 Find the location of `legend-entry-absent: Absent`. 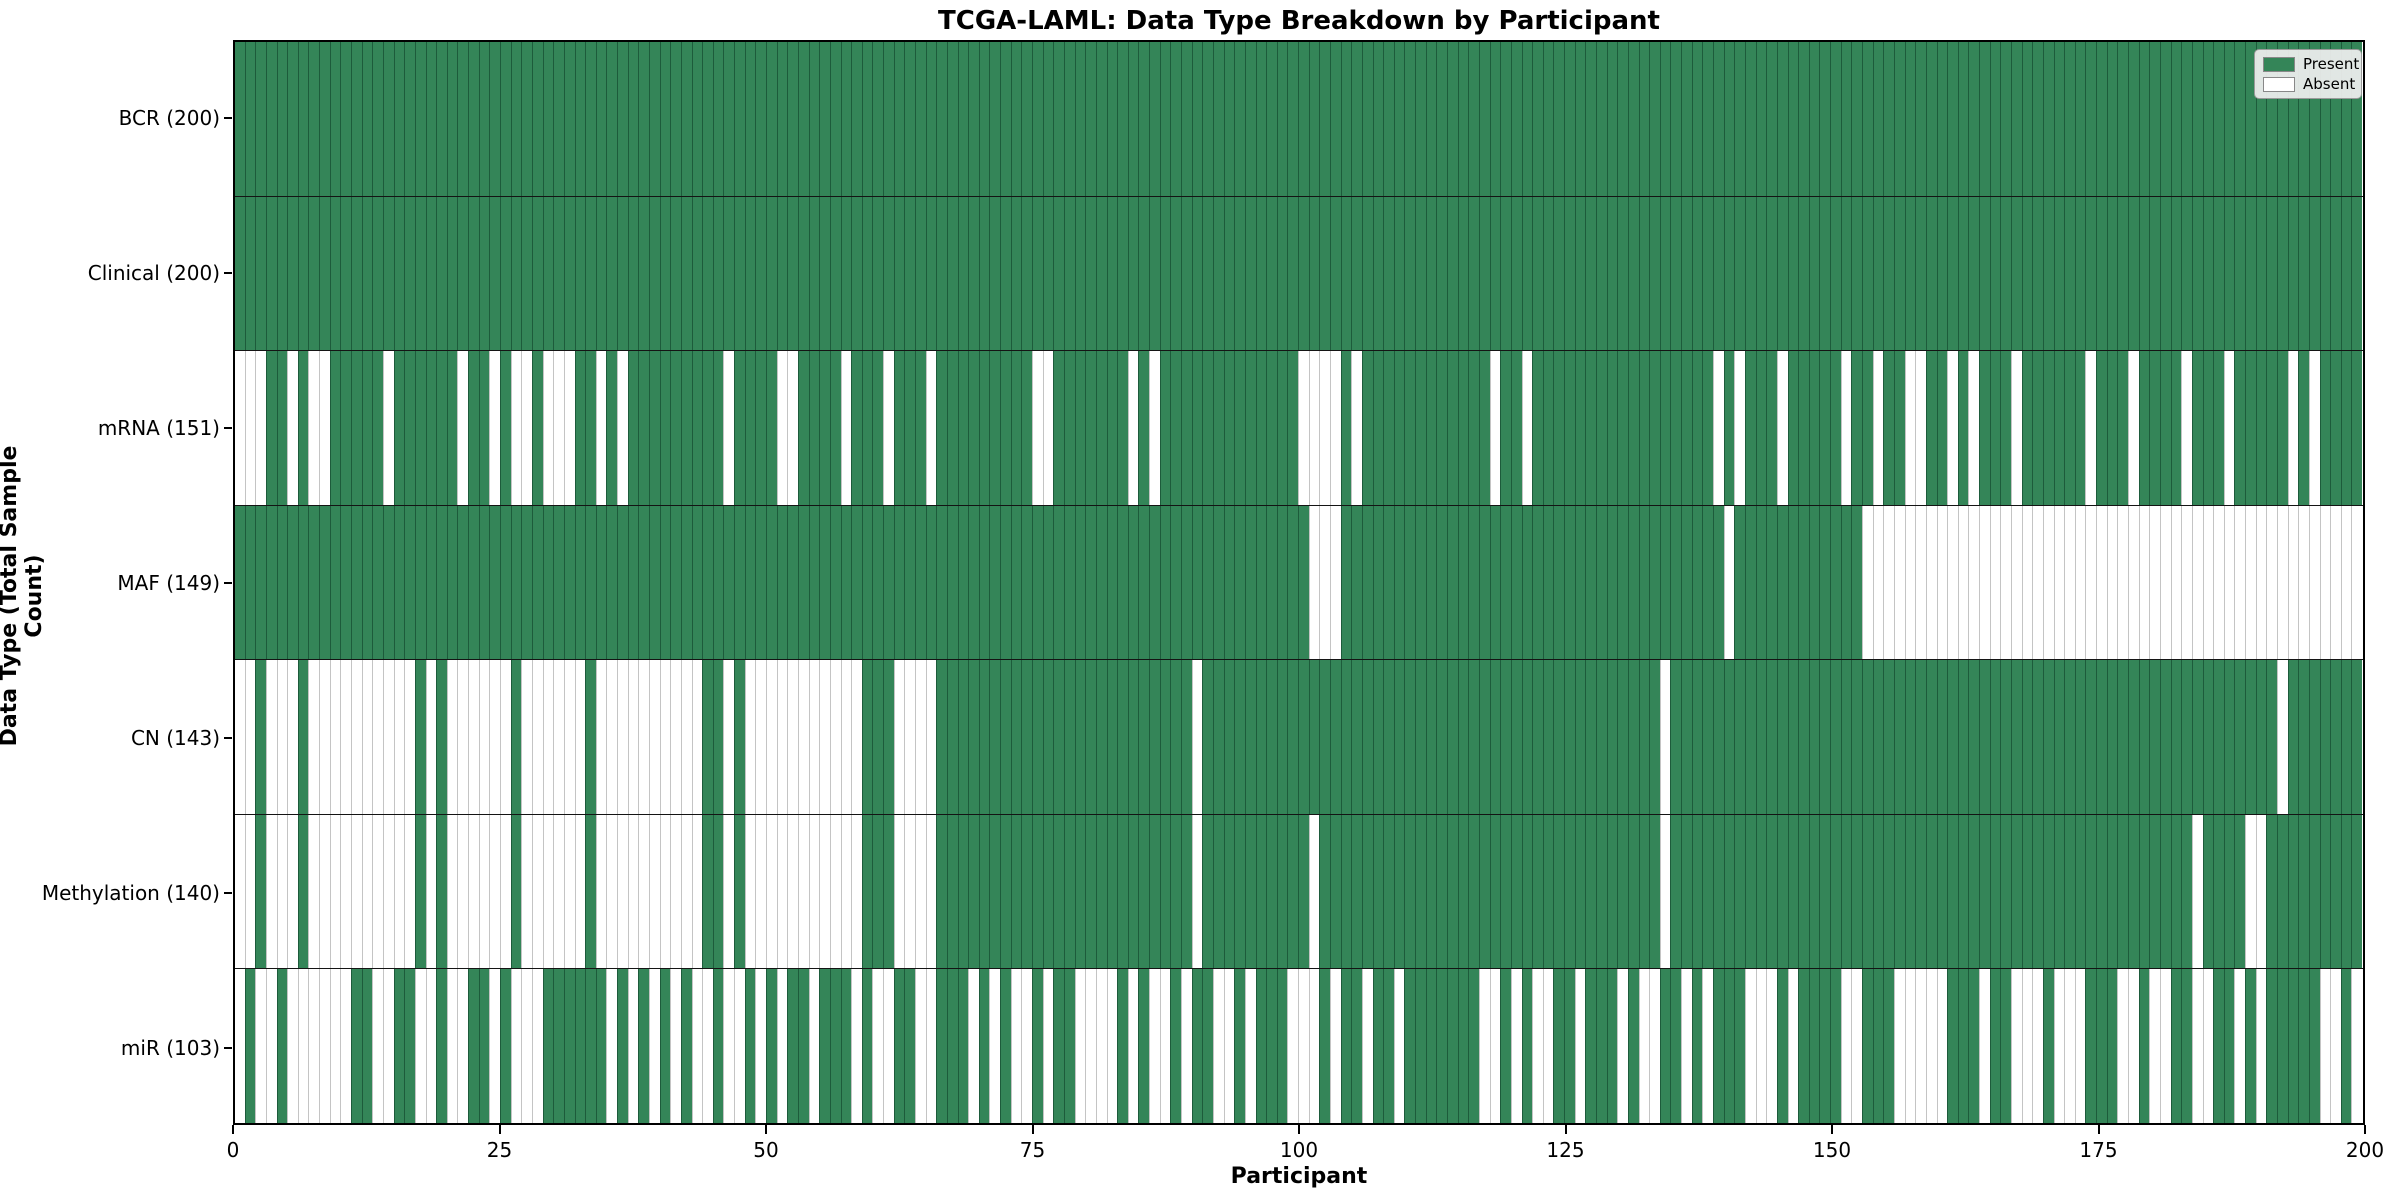

legend-entry-absent: Absent is located at coordinates (2309, 84).